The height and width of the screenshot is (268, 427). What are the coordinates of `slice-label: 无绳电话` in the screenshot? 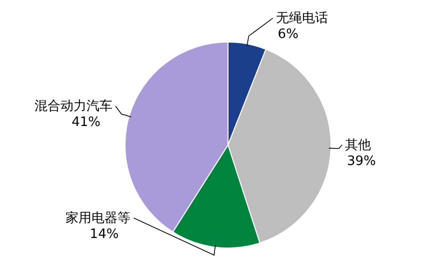 It's located at (302, 18).